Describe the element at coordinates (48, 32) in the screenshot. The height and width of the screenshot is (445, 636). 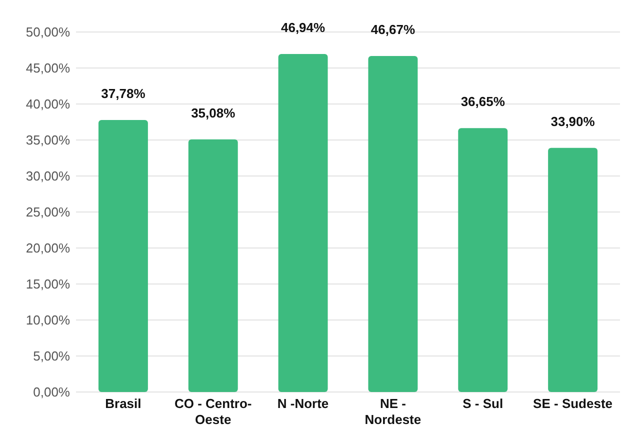
I see `y-tick-label: 50,00%` at that location.